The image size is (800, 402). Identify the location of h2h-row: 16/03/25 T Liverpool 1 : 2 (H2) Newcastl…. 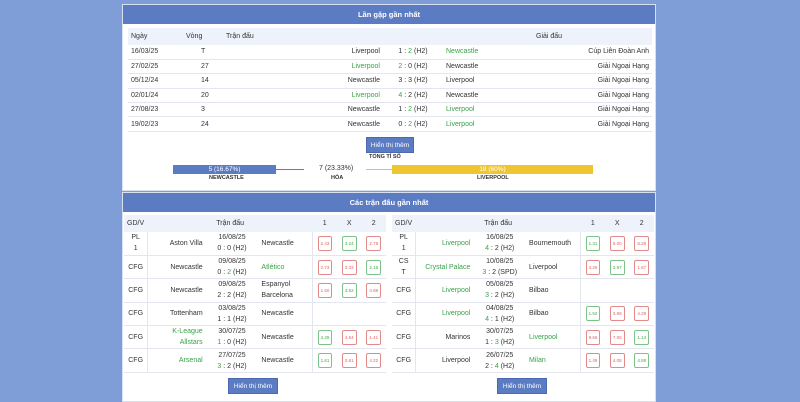
(390, 52).